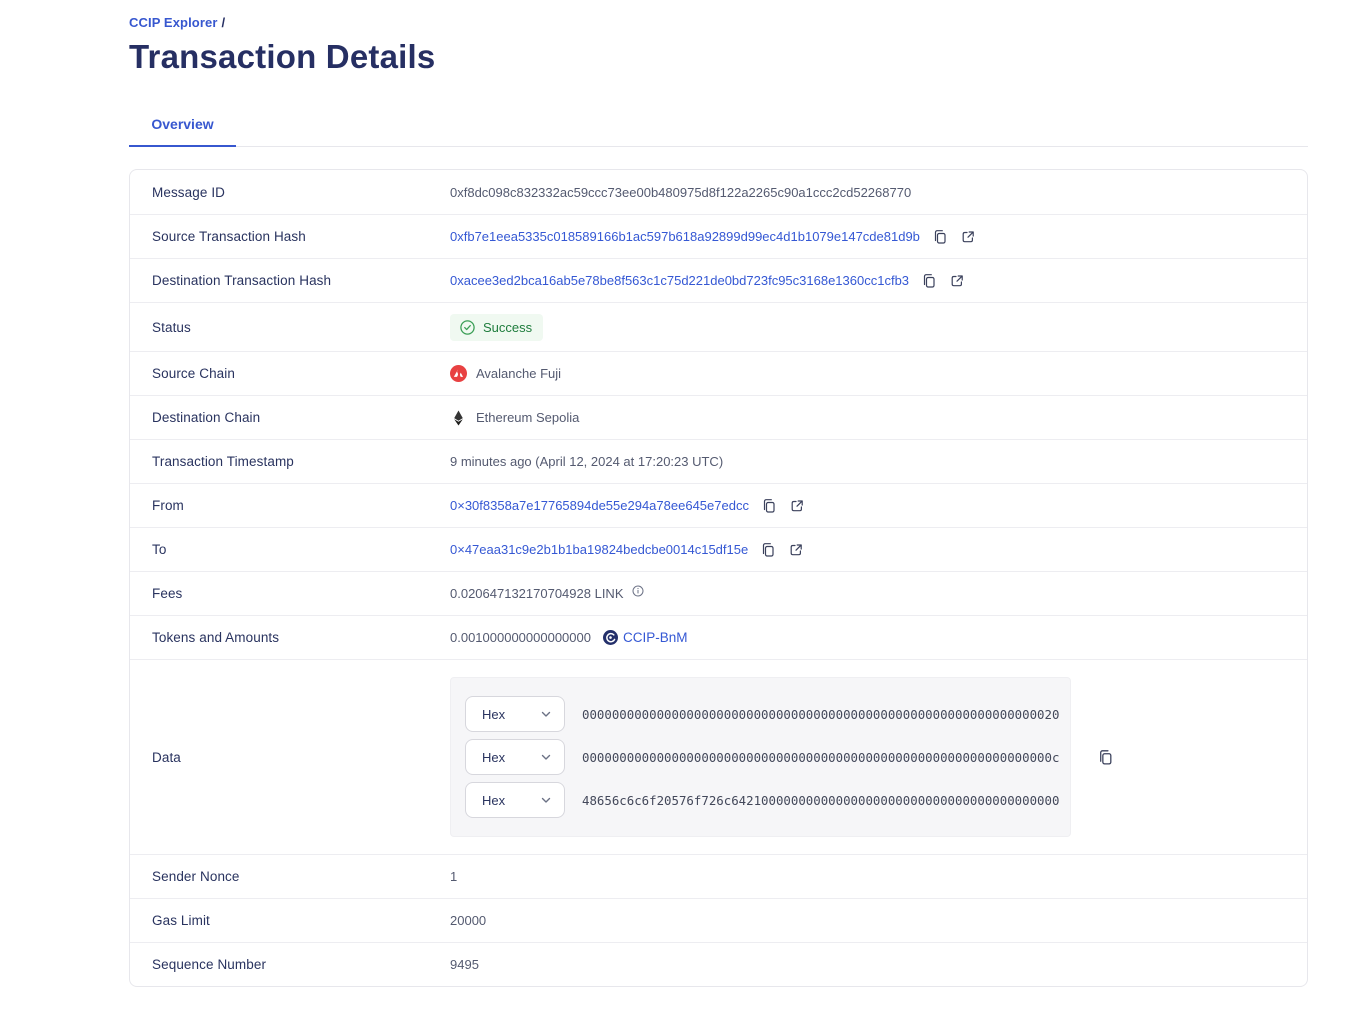 This screenshot has height=1018, width=1358. What do you see at coordinates (216, 637) in the screenshot?
I see `tokens-label: Tokens and Amounts` at bounding box center [216, 637].